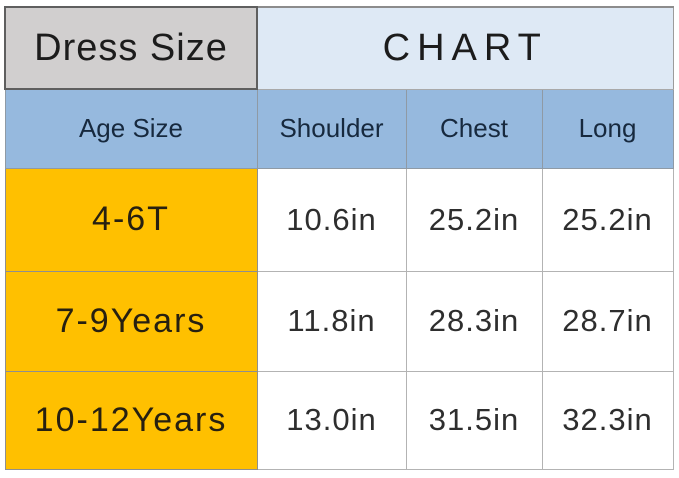  What do you see at coordinates (474, 128) in the screenshot?
I see `column-header-chest: Chest` at bounding box center [474, 128].